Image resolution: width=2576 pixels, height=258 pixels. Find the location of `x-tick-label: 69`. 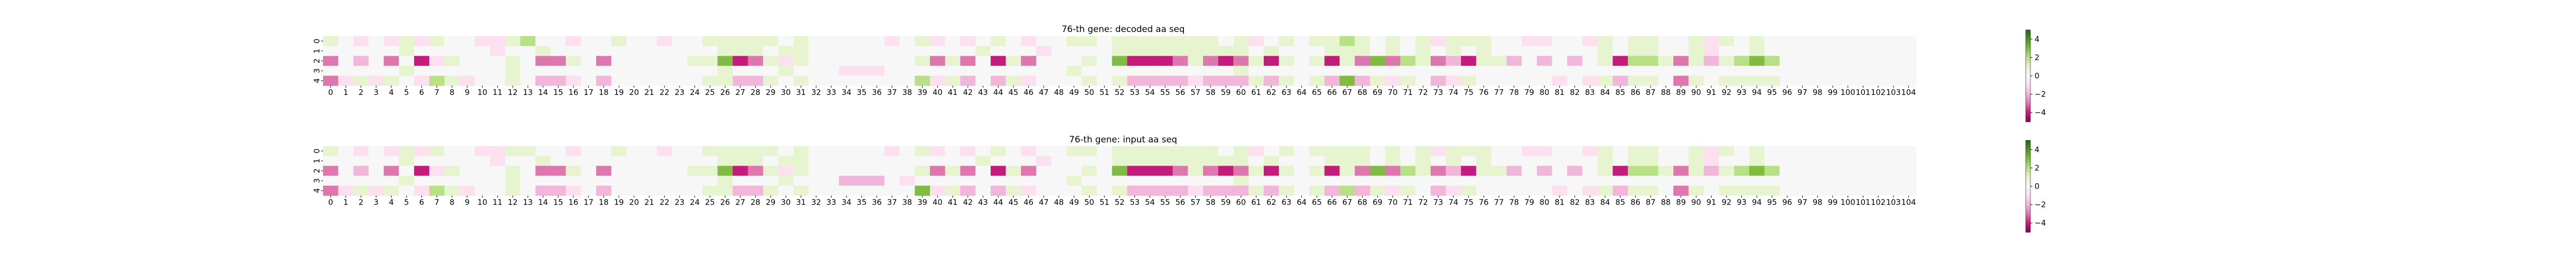

x-tick-label: 69 is located at coordinates (1377, 92).